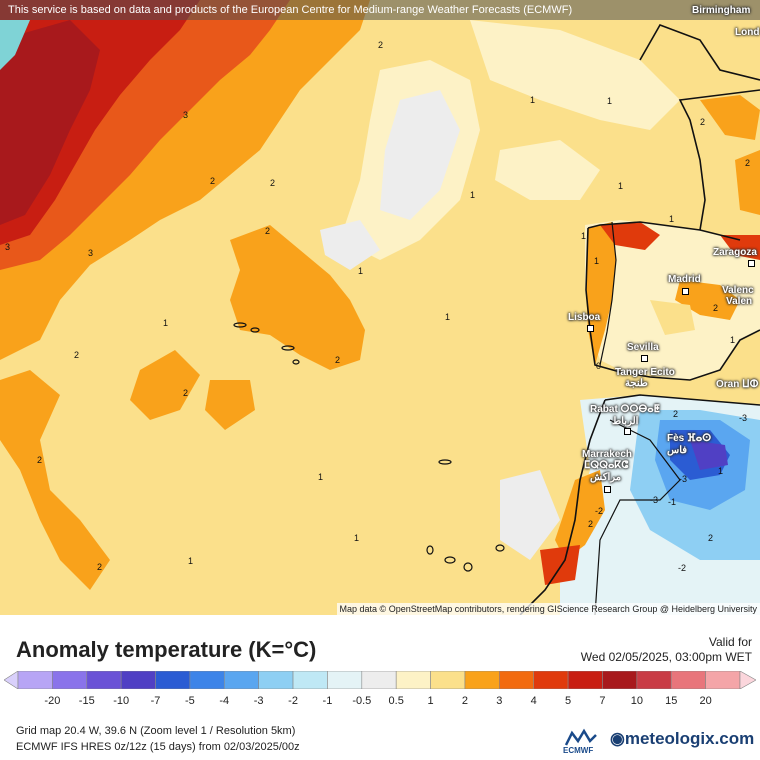 This screenshot has width=760, height=760. I want to click on city-label-rabat: Rabat ⵔⵔⴱⴰⵟ, so click(625, 409).